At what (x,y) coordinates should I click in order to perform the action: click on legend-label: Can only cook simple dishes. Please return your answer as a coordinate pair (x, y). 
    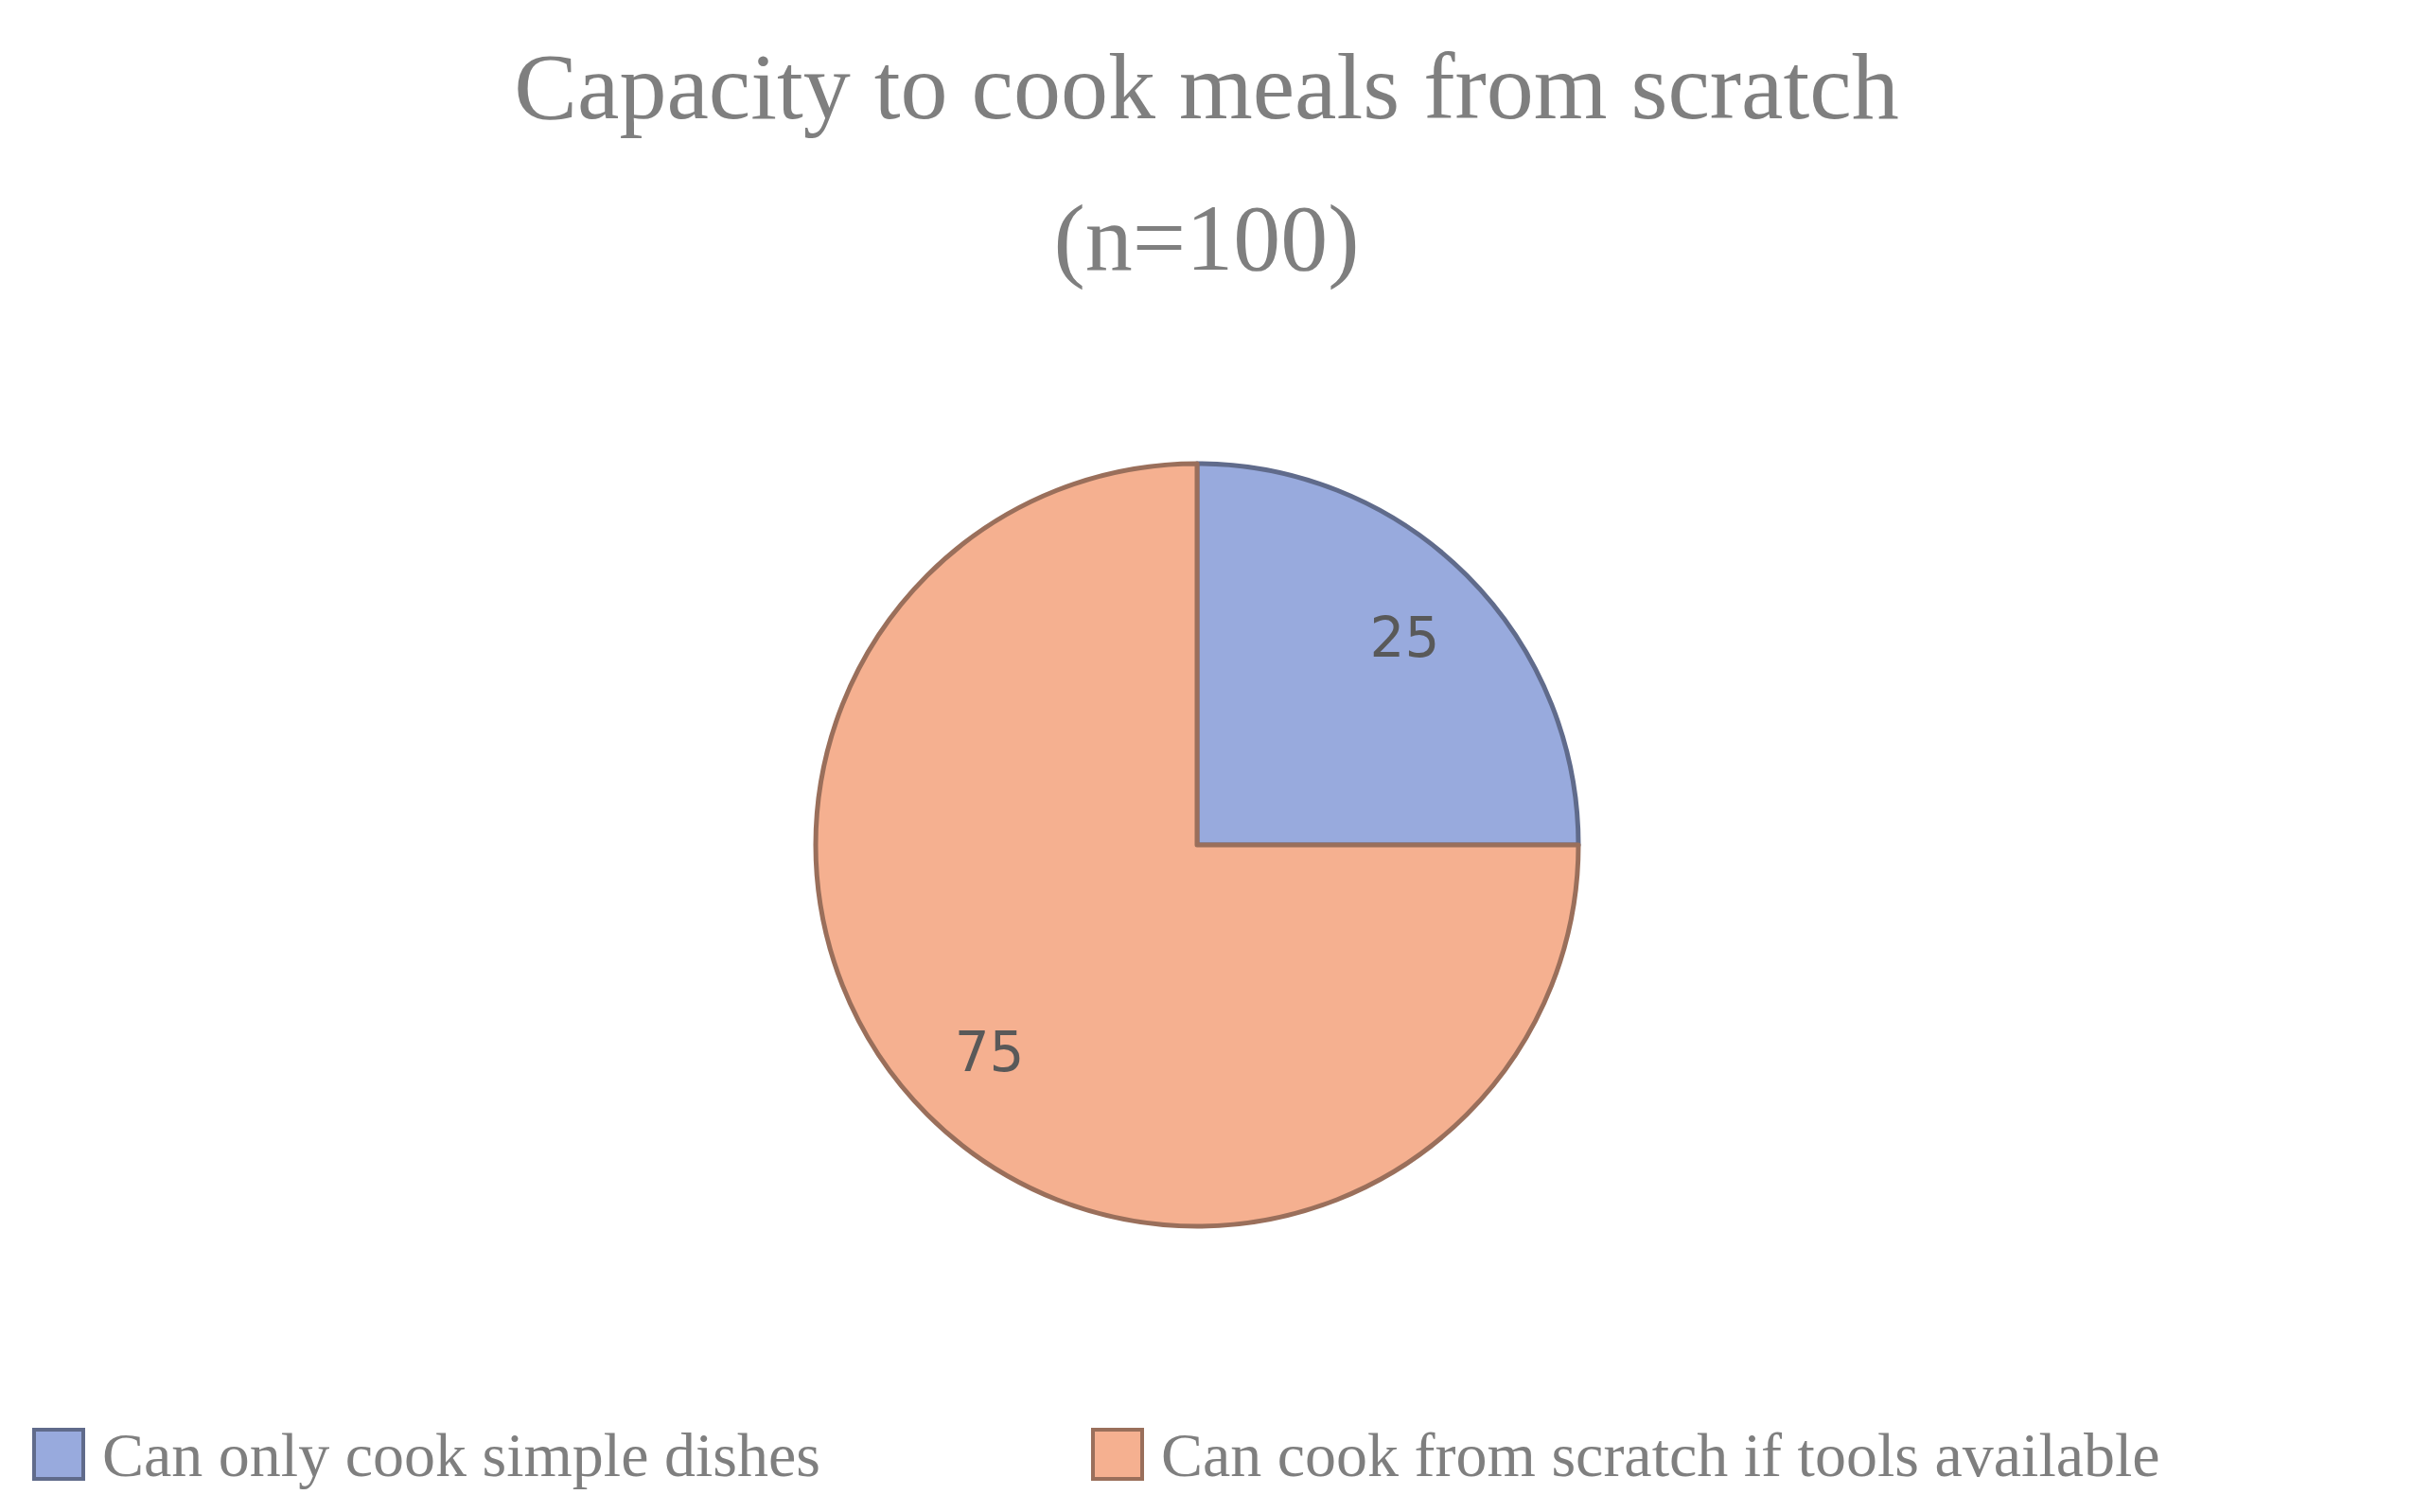
    Looking at the image, I should click on (461, 1454).